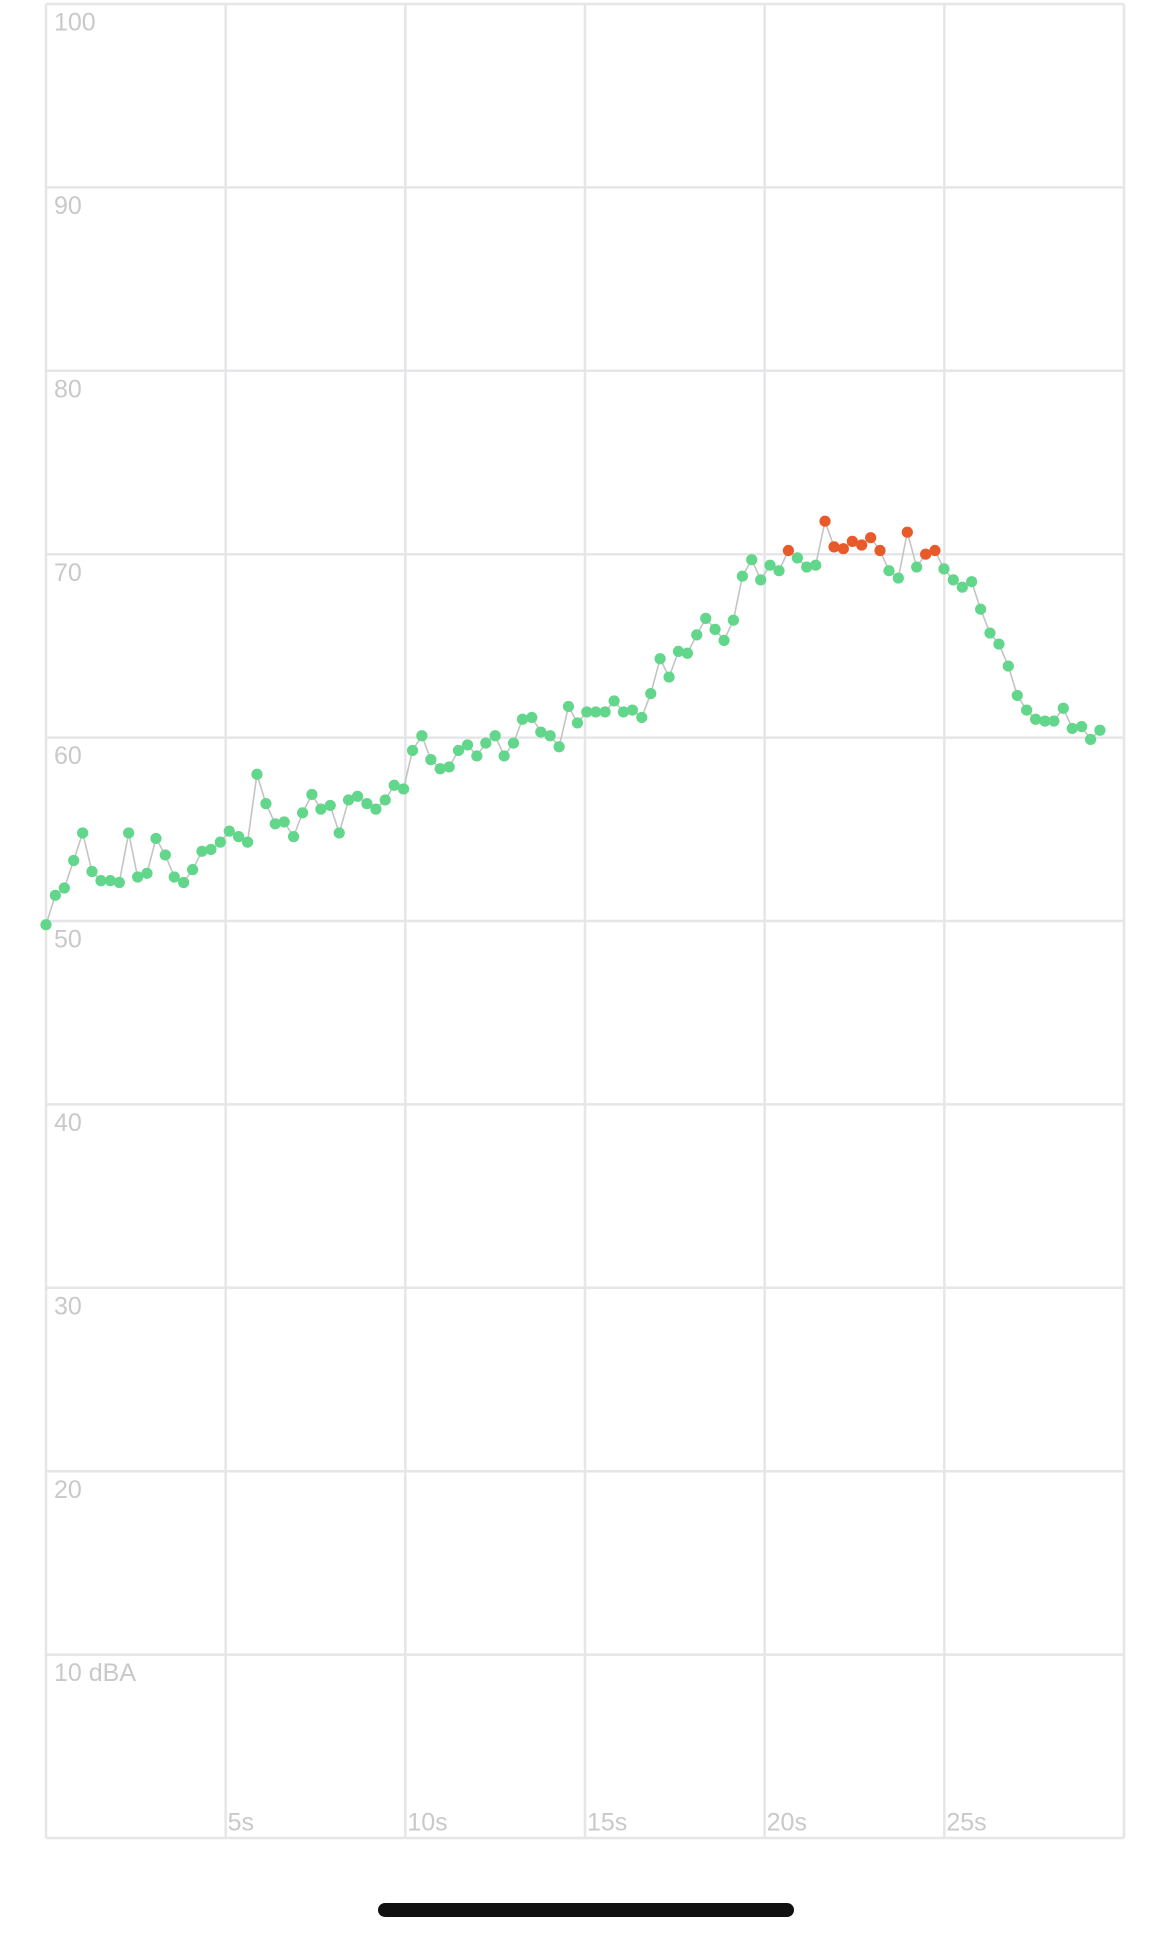 This screenshot has width=1170, height=1942. Describe the element at coordinates (607, 1823) in the screenshot. I see `x-tick-label: 15s` at that location.